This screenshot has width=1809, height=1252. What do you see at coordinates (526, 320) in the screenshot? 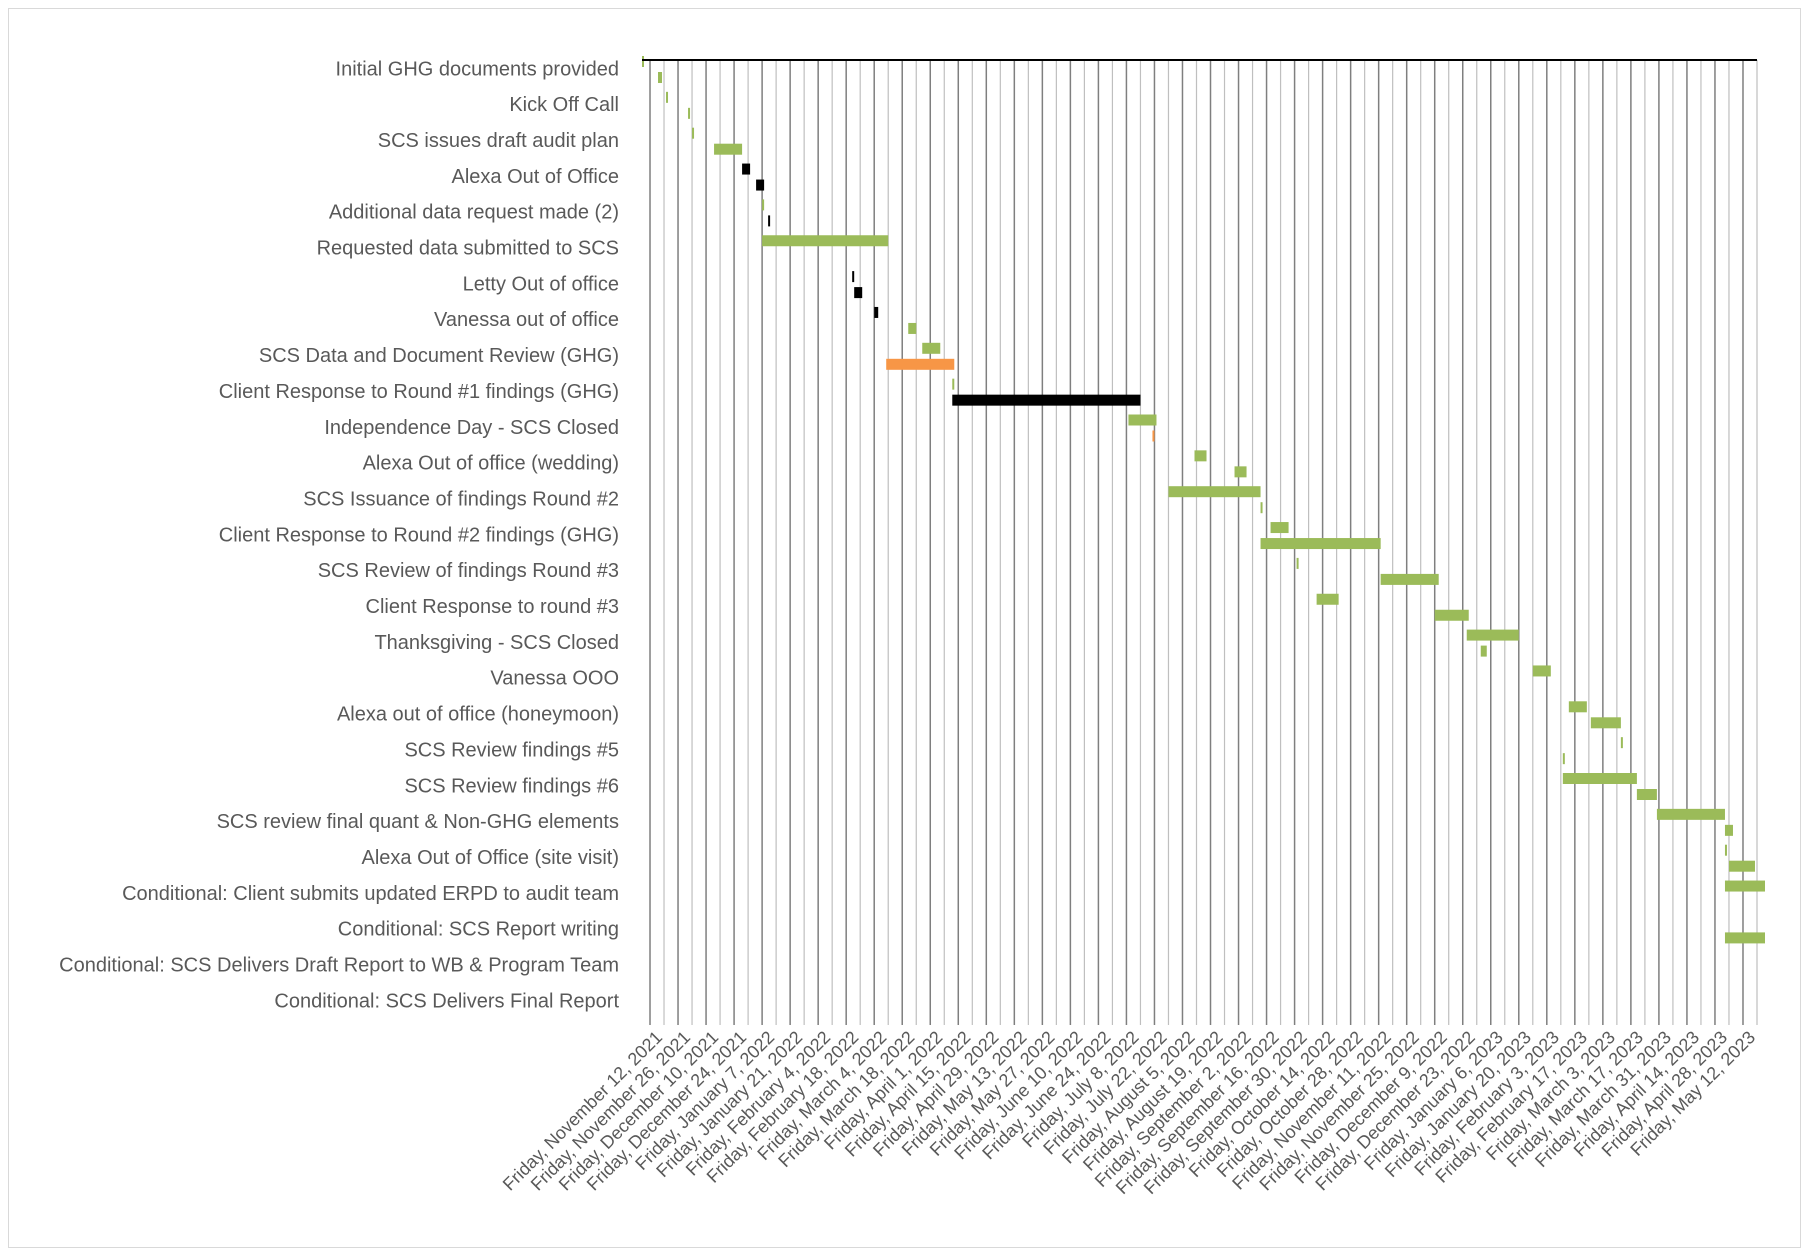
I see `task-label: Vanessa out of office` at bounding box center [526, 320].